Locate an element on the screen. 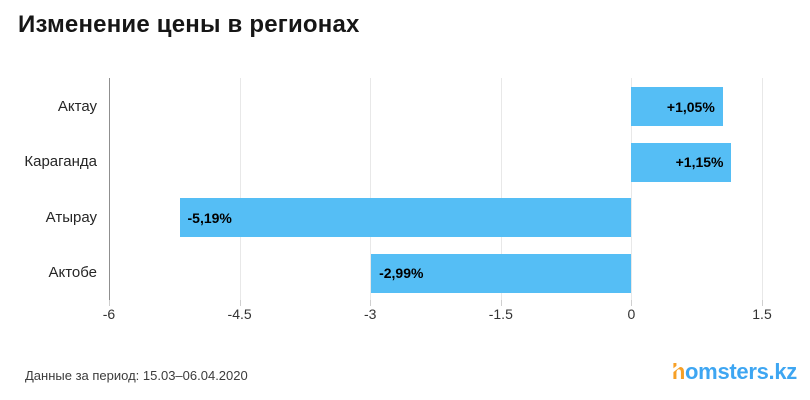  tick-mark--3 is located at coordinates (371, 303).